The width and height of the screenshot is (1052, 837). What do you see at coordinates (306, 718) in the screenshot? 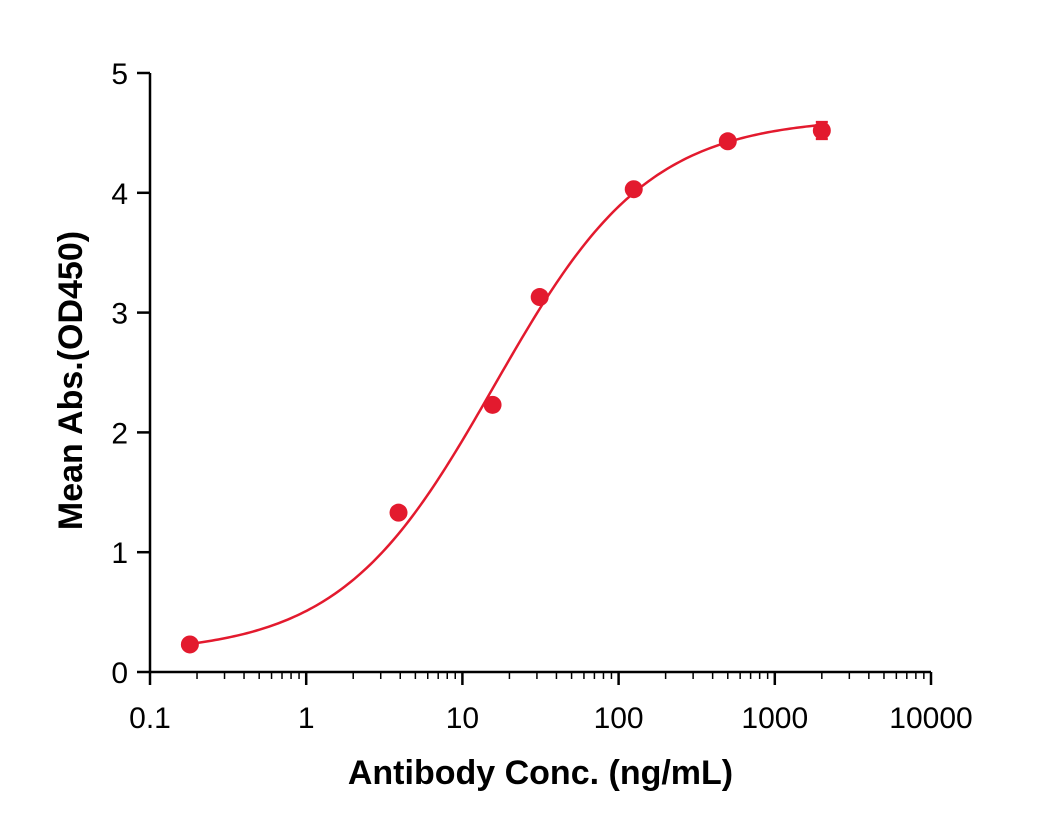
I see `x-tick-label: 1` at bounding box center [306, 718].